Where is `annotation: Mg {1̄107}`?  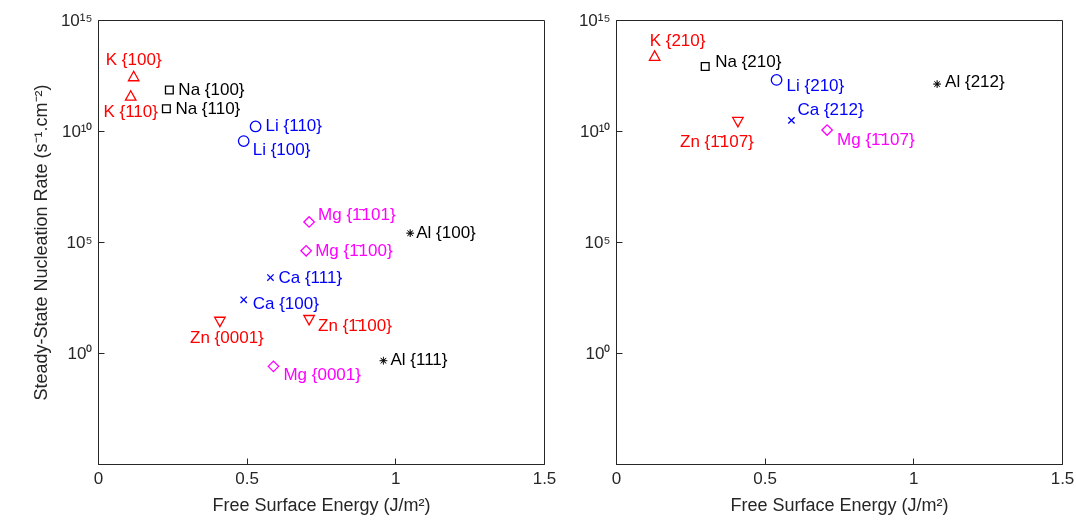
annotation: Mg {1̄107} is located at coordinates (876, 140).